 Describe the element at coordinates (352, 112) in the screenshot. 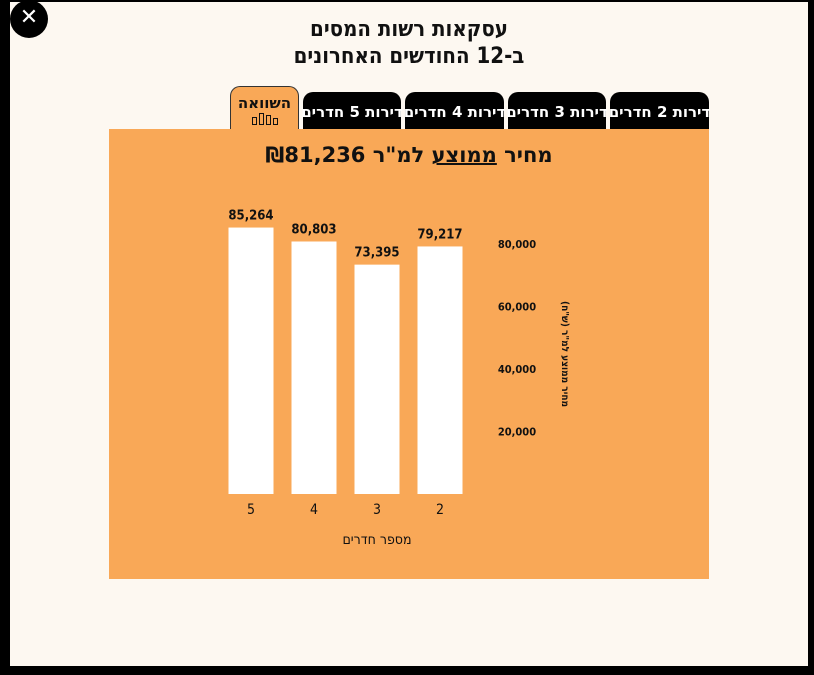

I see `tab-5-rooms: דירות 5 חדרים` at that location.